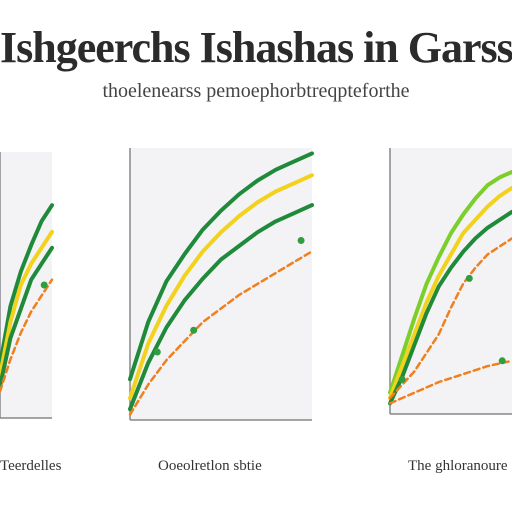 This screenshot has width=512, height=512. I want to click on chart-2-caption: Ooeolretlon sbtie, so click(210, 466).